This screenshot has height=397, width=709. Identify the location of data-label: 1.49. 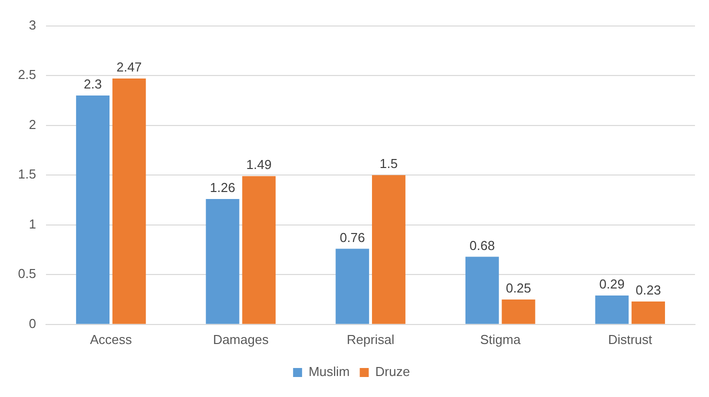
(259, 164).